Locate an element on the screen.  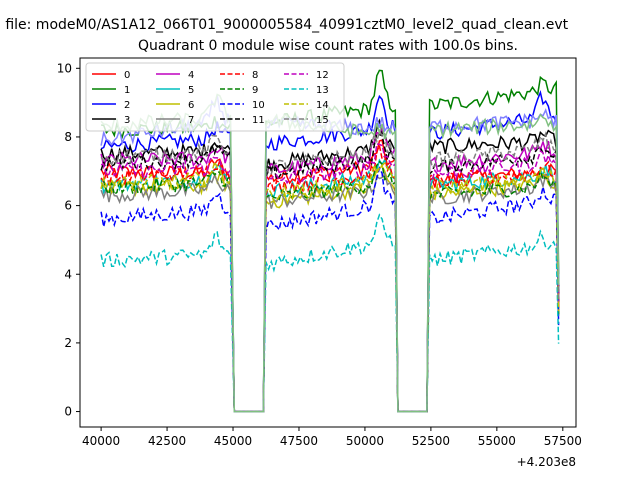
y-tick-label-8: 8 is located at coordinates (68, 137).